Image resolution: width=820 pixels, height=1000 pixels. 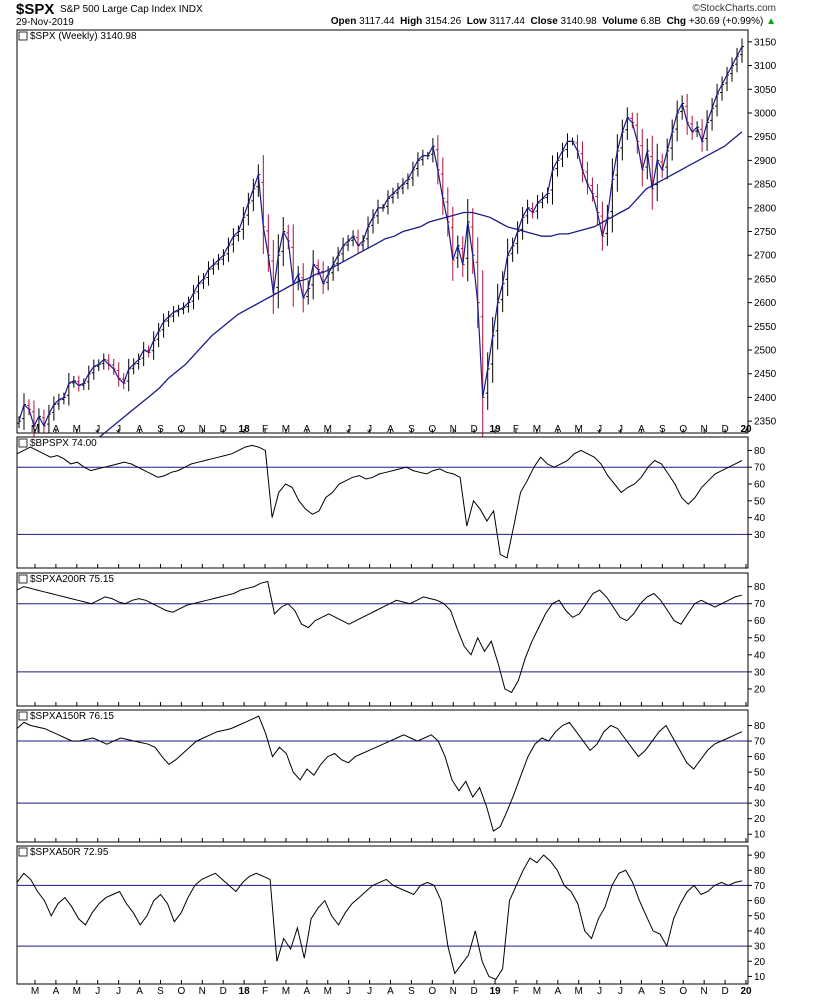 What do you see at coordinates (63, 443) in the screenshot?
I see `panel-title: $BPSPX 74.00` at bounding box center [63, 443].